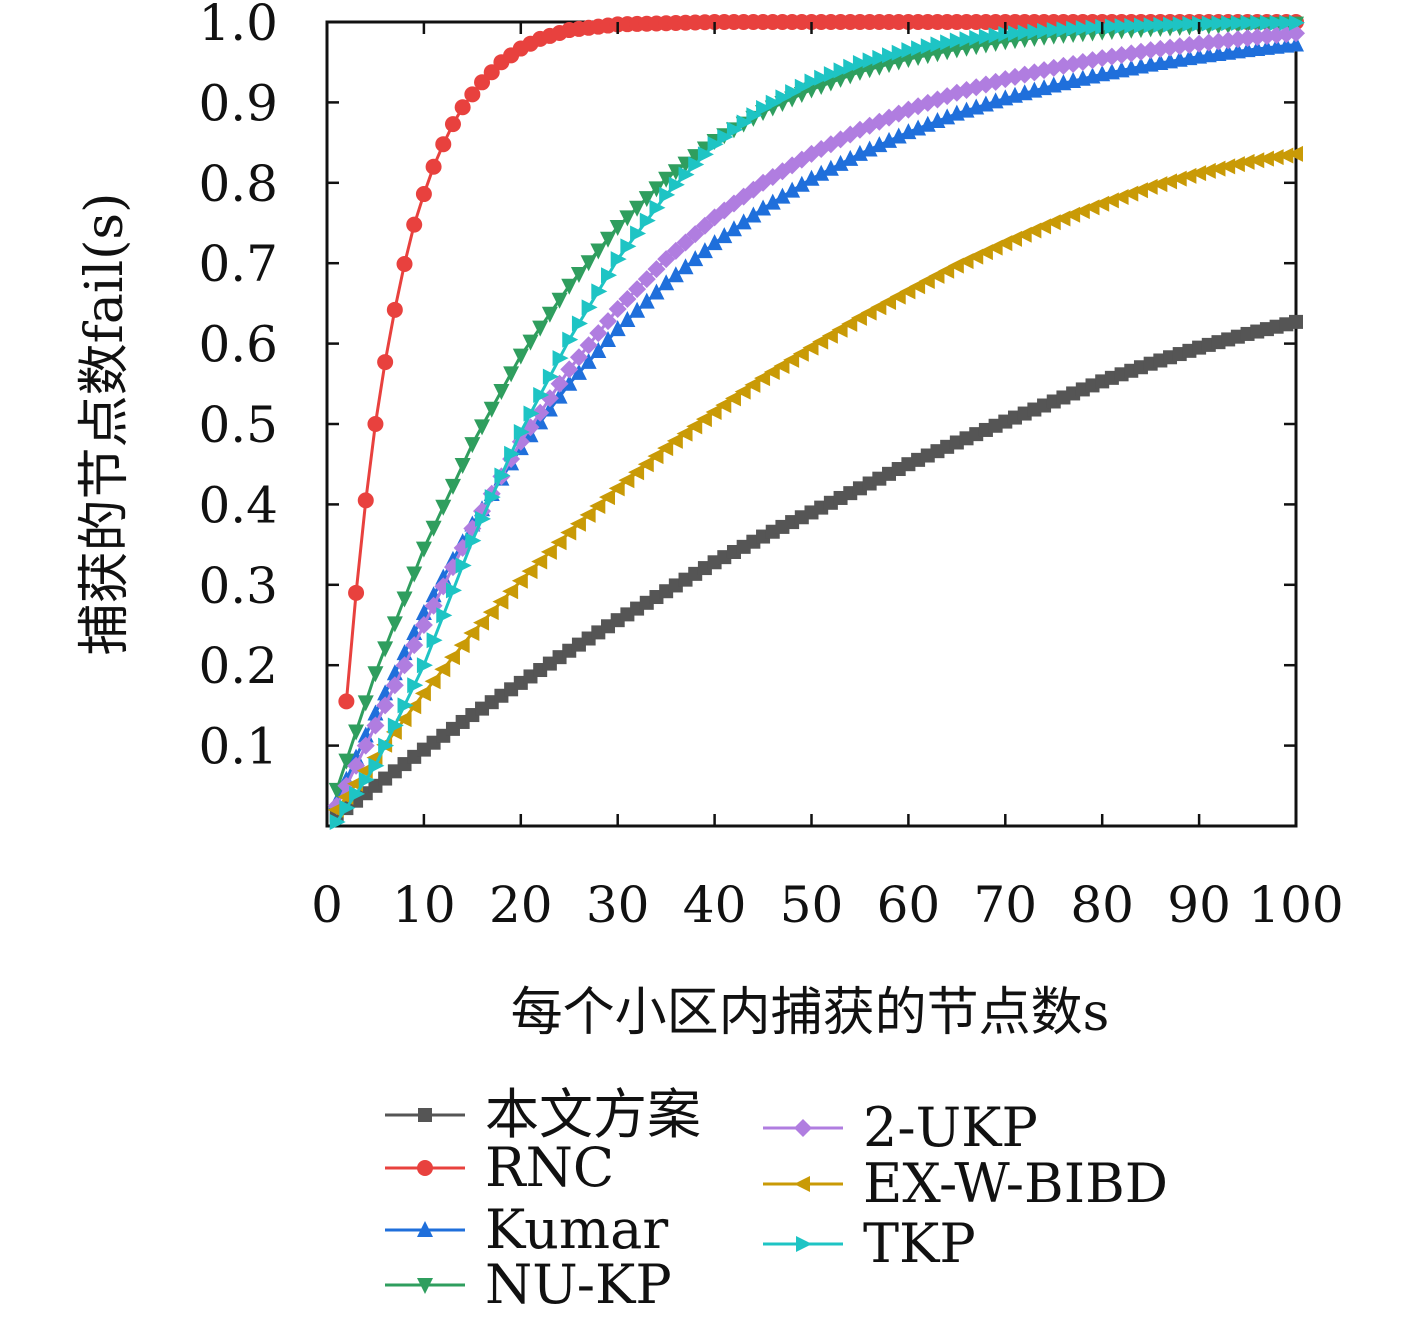  I want to click on y-axis-label: 捕获的节点数fail(s), so click(105, 424).